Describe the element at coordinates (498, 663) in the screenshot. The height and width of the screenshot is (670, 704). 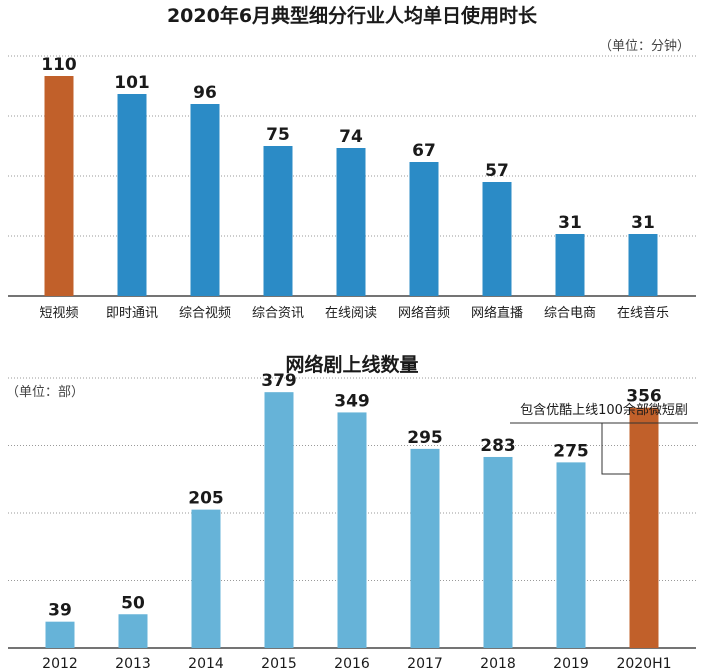
I see `chart2-category-label: 2018` at that location.